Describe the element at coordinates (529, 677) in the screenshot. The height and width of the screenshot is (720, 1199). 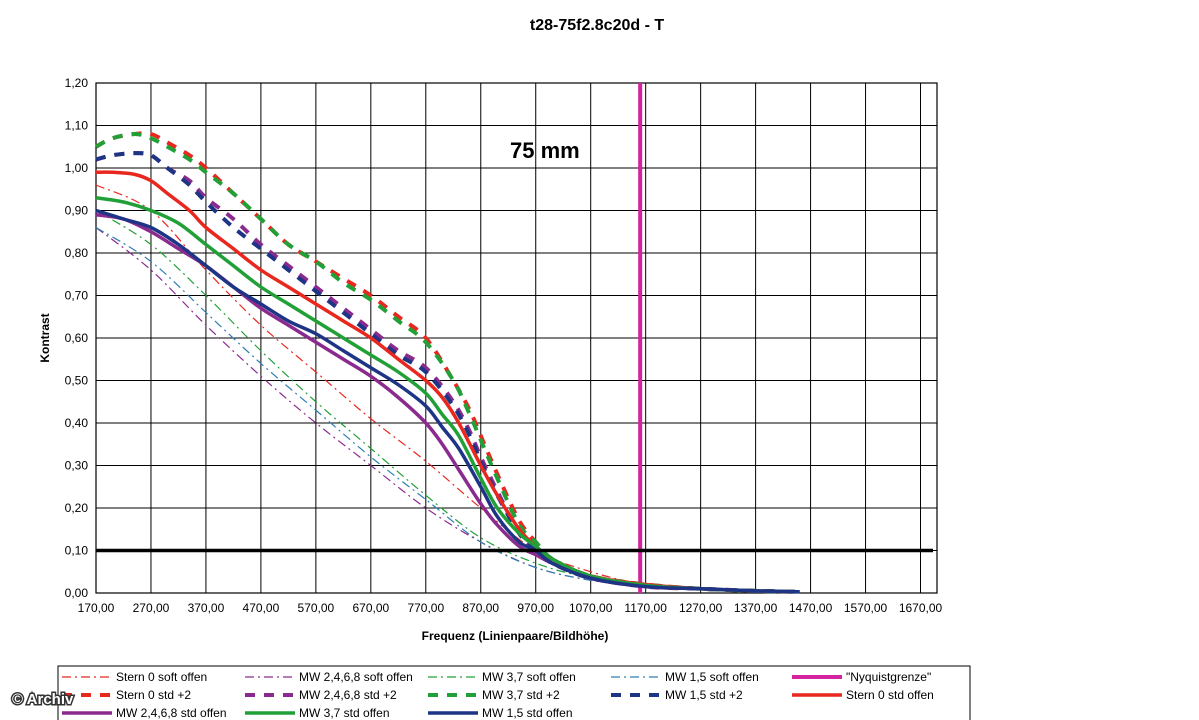
I see `legend-label: MW 3,7 soft offen` at that location.